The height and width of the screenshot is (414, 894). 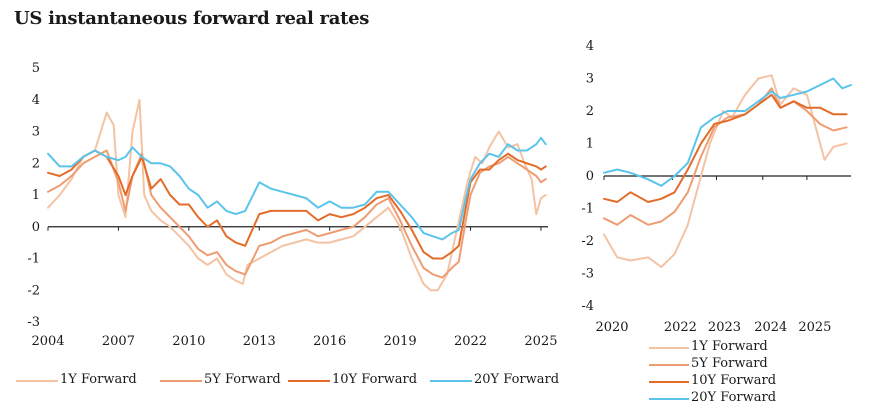 What do you see at coordinates (47, 341) in the screenshot?
I see `x-tick-label: 2004` at bounding box center [47, 341].